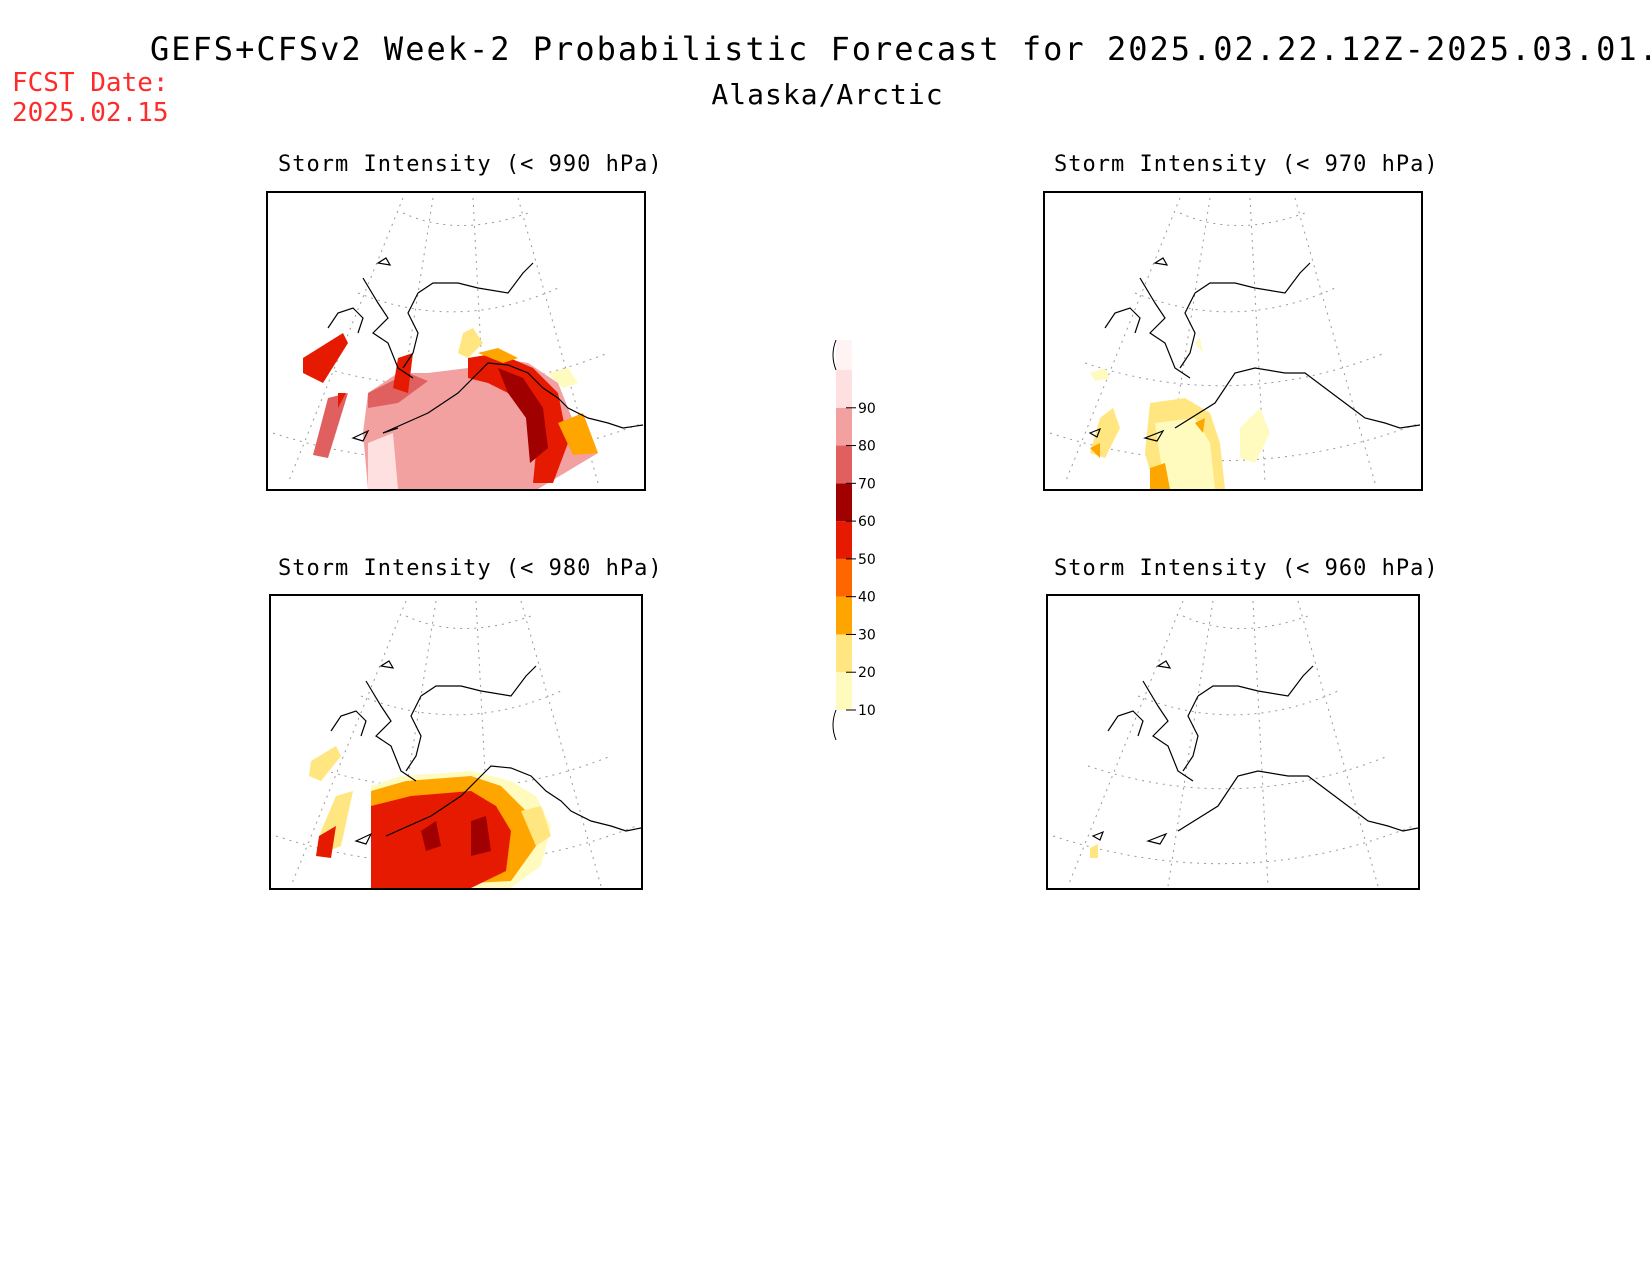 The width and height of the screenshot is (1650, 1275). What do you see at coordinates (1246, 568) in the screenshot?
I see `panel-title-960: Storm Intensity (< 960 hPa)` at bounding box center [1246, 568].